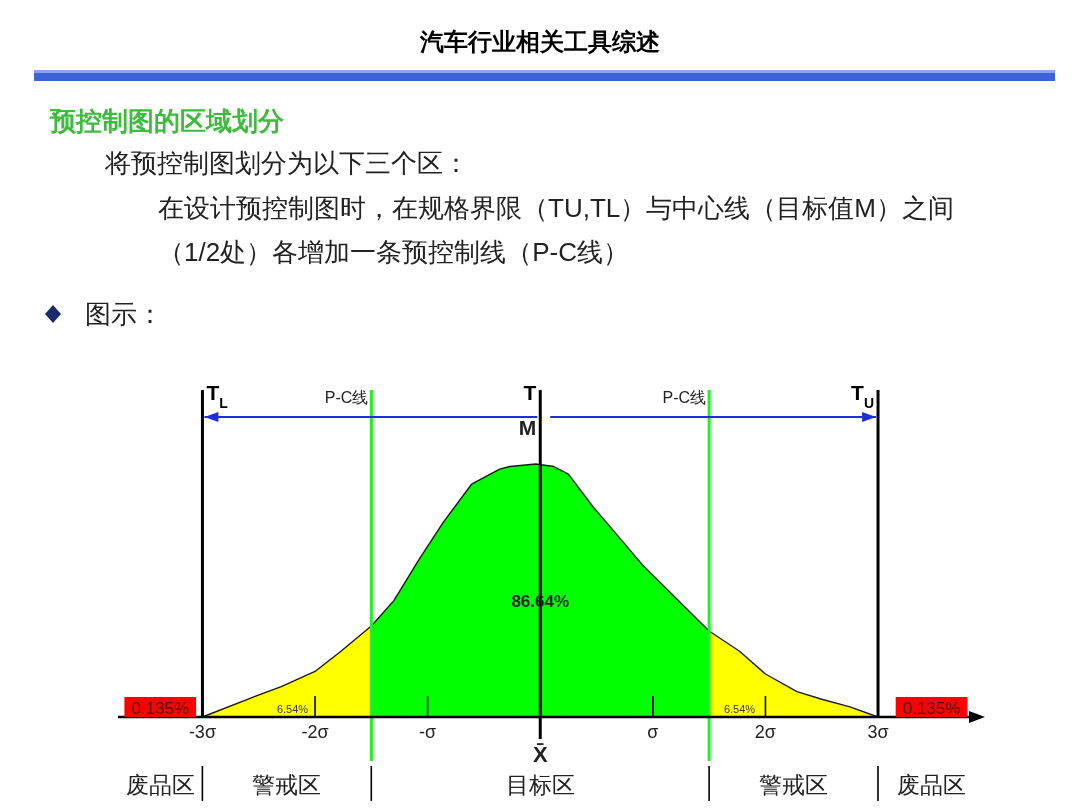 The width and height of the screenshot is (1080, 810). Describe the element at coordinates (315, 732) in the screenshot. I see `x-tick-label: -2σ` at that location.